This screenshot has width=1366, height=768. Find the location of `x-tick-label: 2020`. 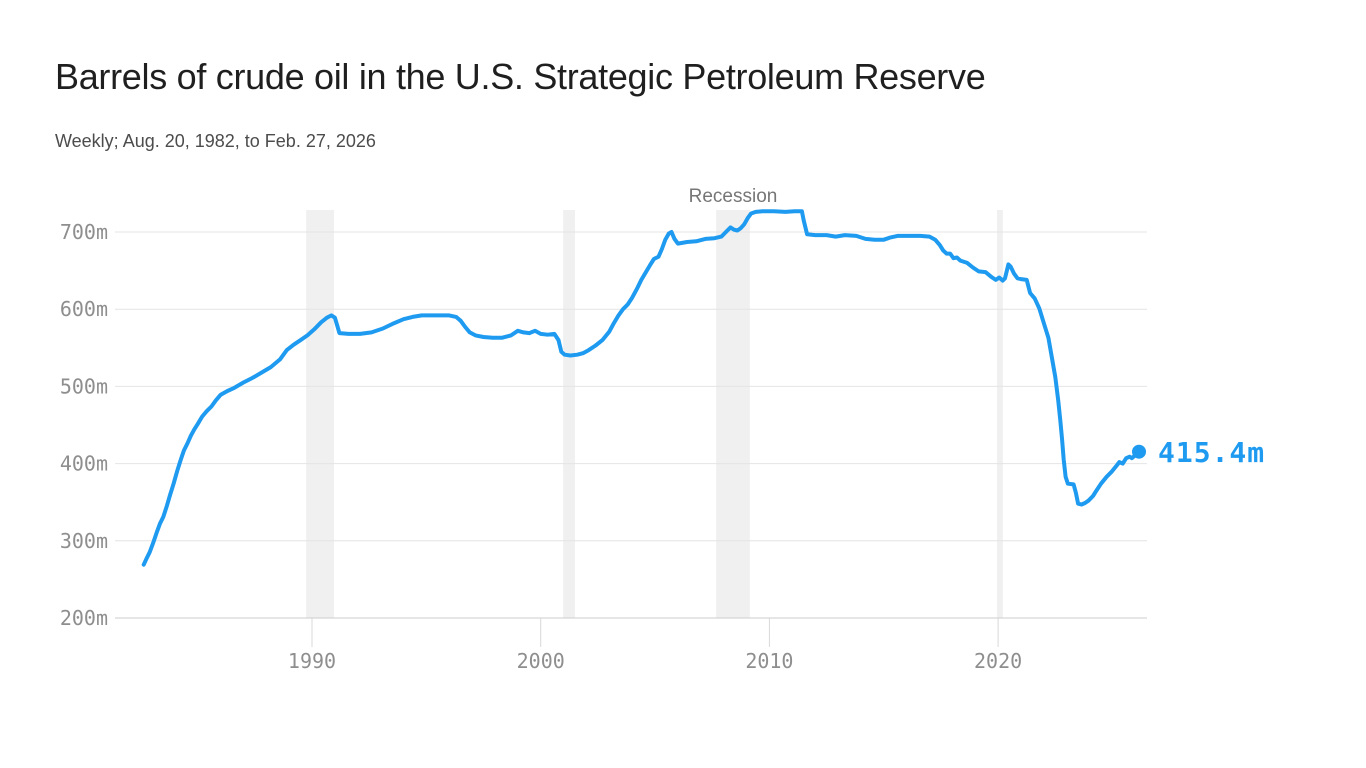

x-tick-label: 2020 is located at coordinates (998, 661).